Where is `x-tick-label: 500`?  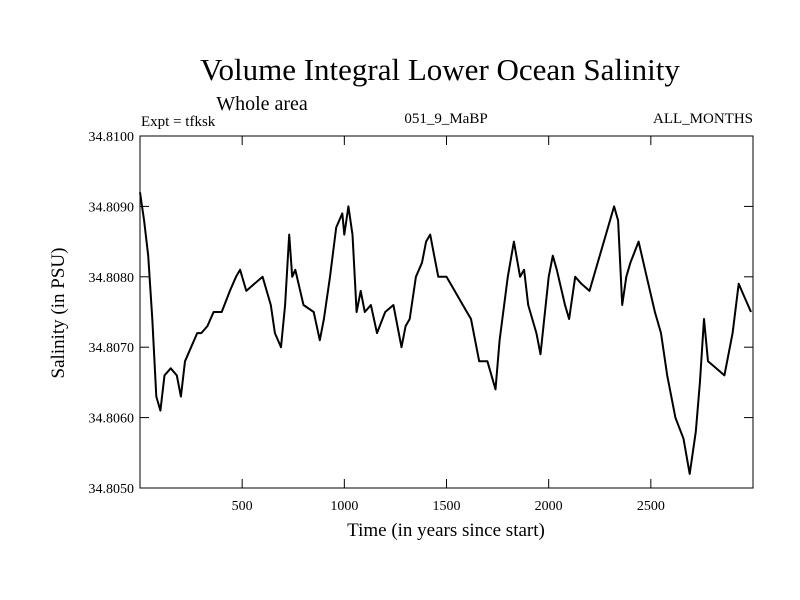 x-tick-label: 500 is located at coordinates (242, 506).